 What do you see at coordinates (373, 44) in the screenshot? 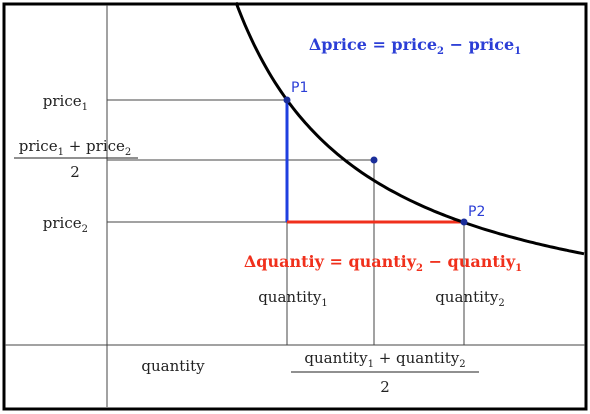
I see `text: Δprice = price` at bounding box center [373, 44].